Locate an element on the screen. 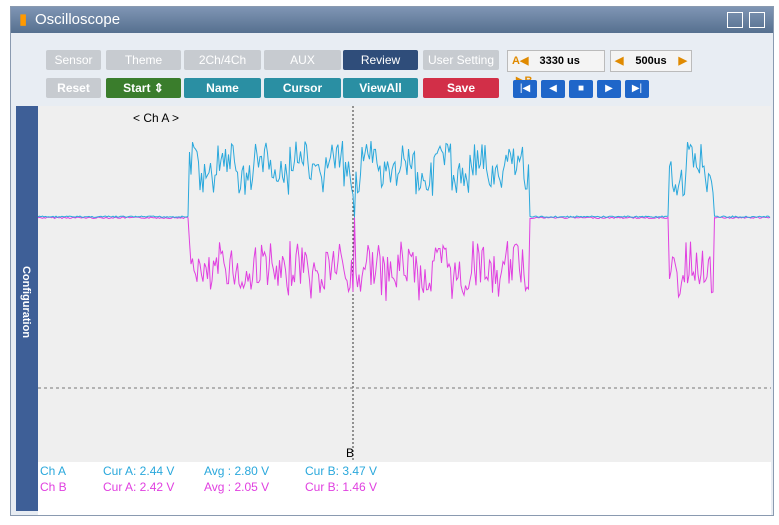 Image resolution: width=779 pixels, height=525 pixels. readout-text: Avg : 2.05 V is located at coordinates (237, 487).